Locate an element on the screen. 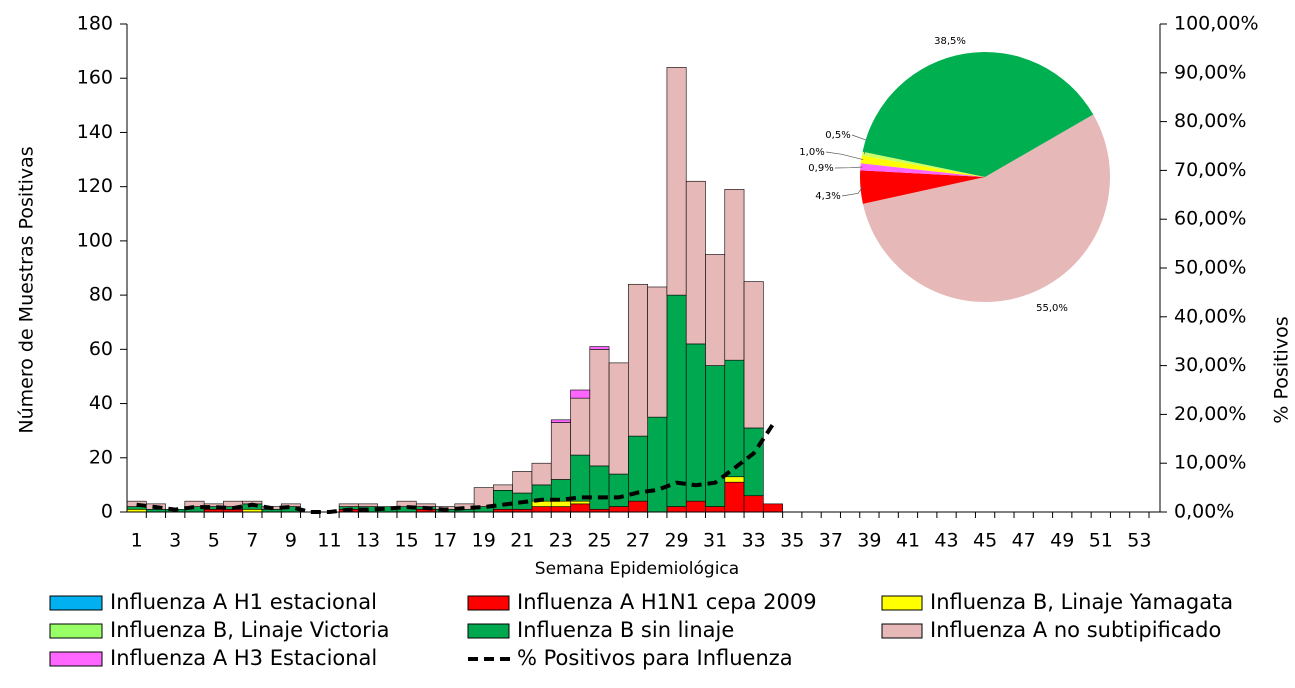 The image size is (1295, 688). x-tick-label: 5 is located at coordinates (214, 541).